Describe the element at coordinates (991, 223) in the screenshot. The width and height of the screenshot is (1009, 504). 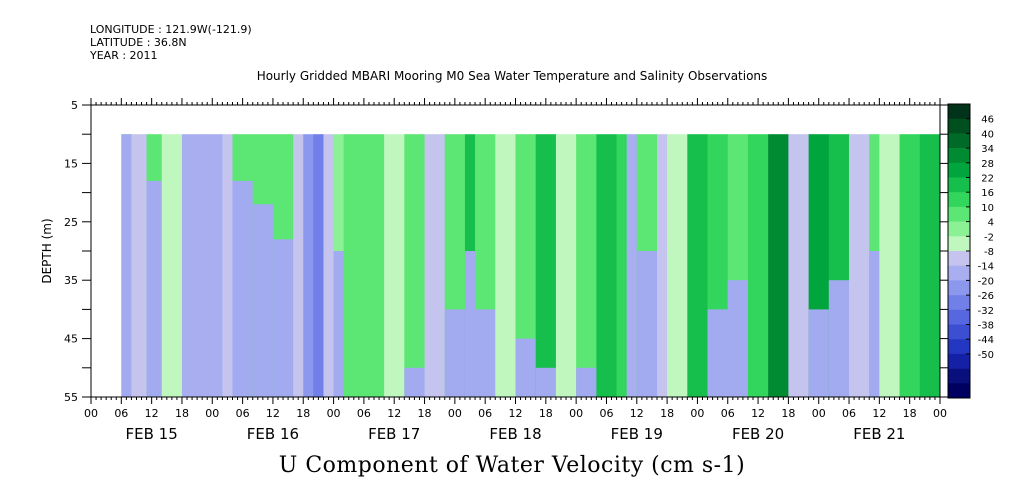
I see `colorbar-label: 4` at that location.